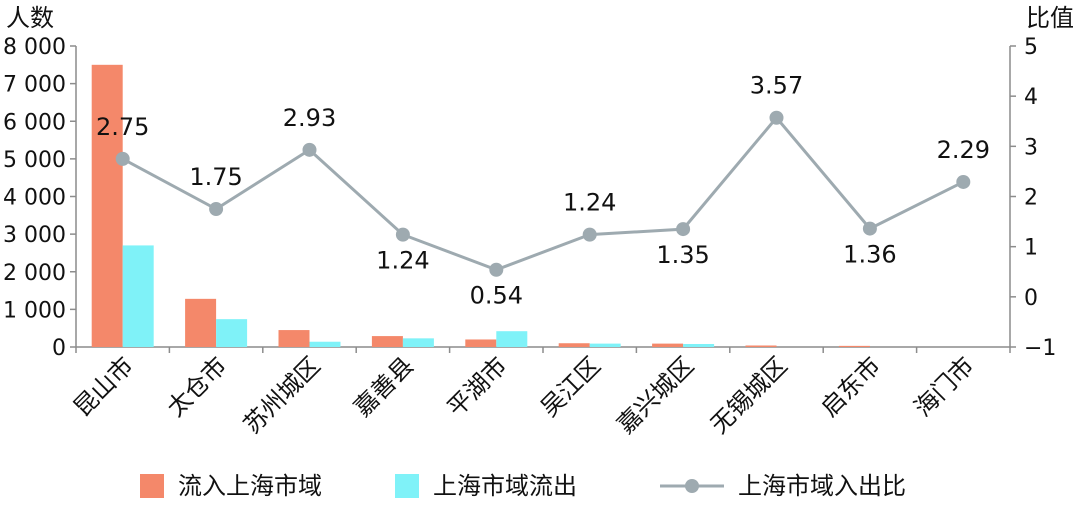 The image size is (1080, 511). Describe the element at coordinates (34, 273) in the screenshot. I see `left-tick-label: 2 000` at that location.